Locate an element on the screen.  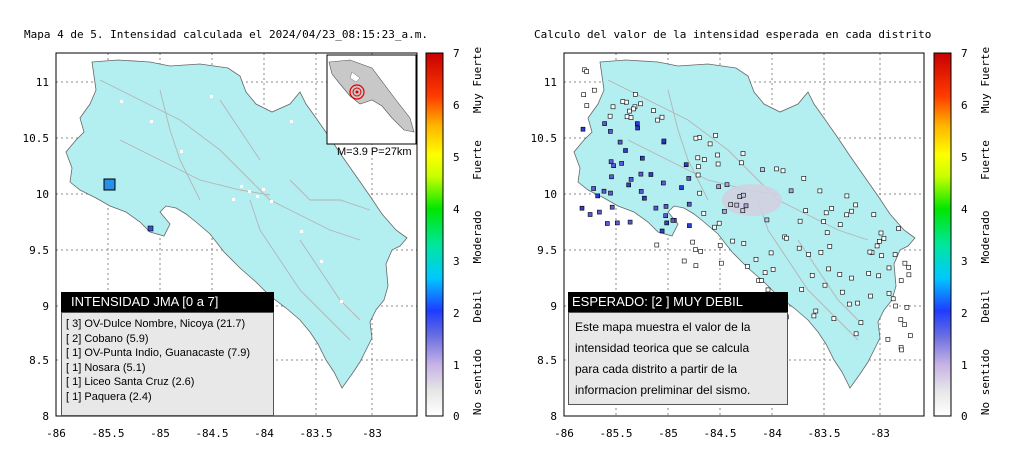
right-cb-tick-1: 1 is located at coordinates (964, 365).